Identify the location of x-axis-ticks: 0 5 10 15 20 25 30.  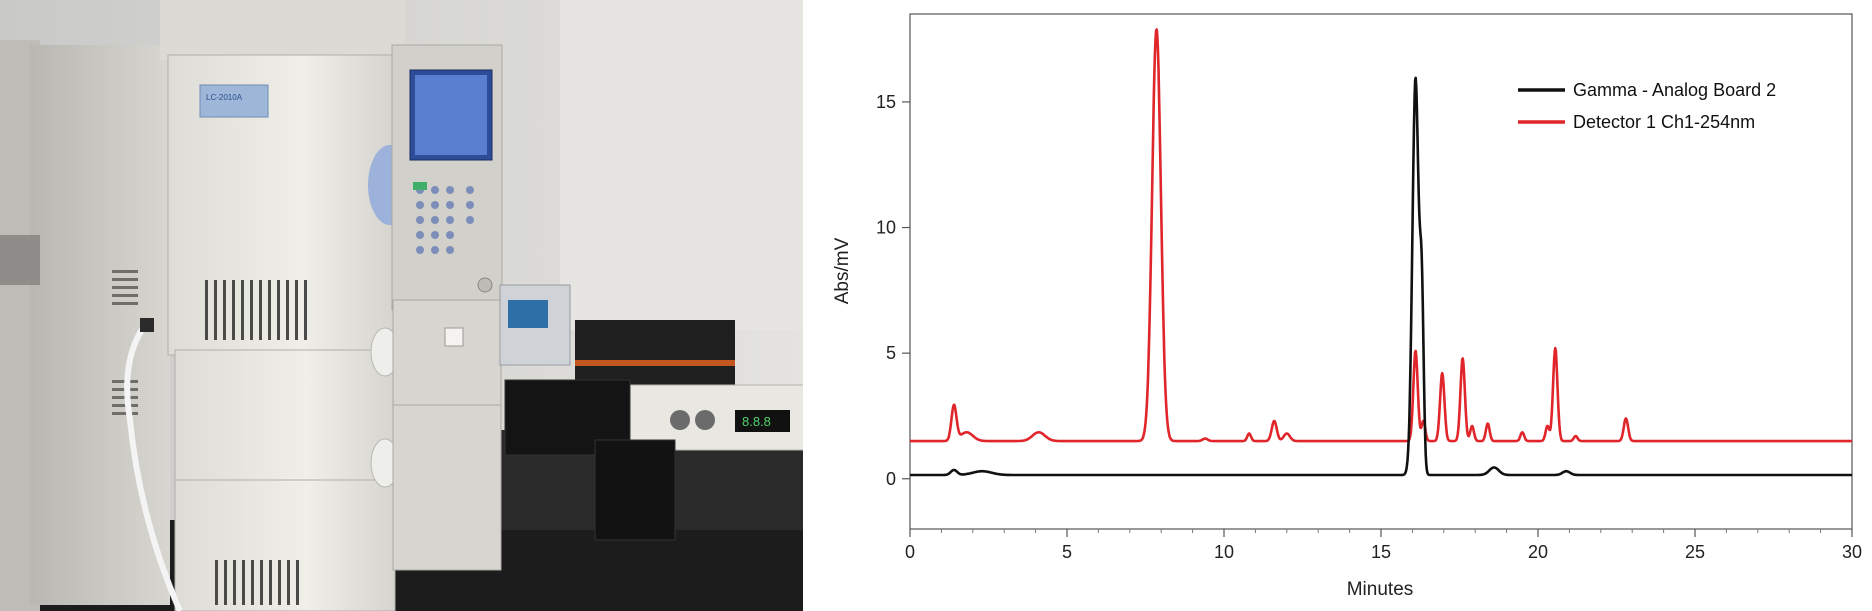
(1383, 545).